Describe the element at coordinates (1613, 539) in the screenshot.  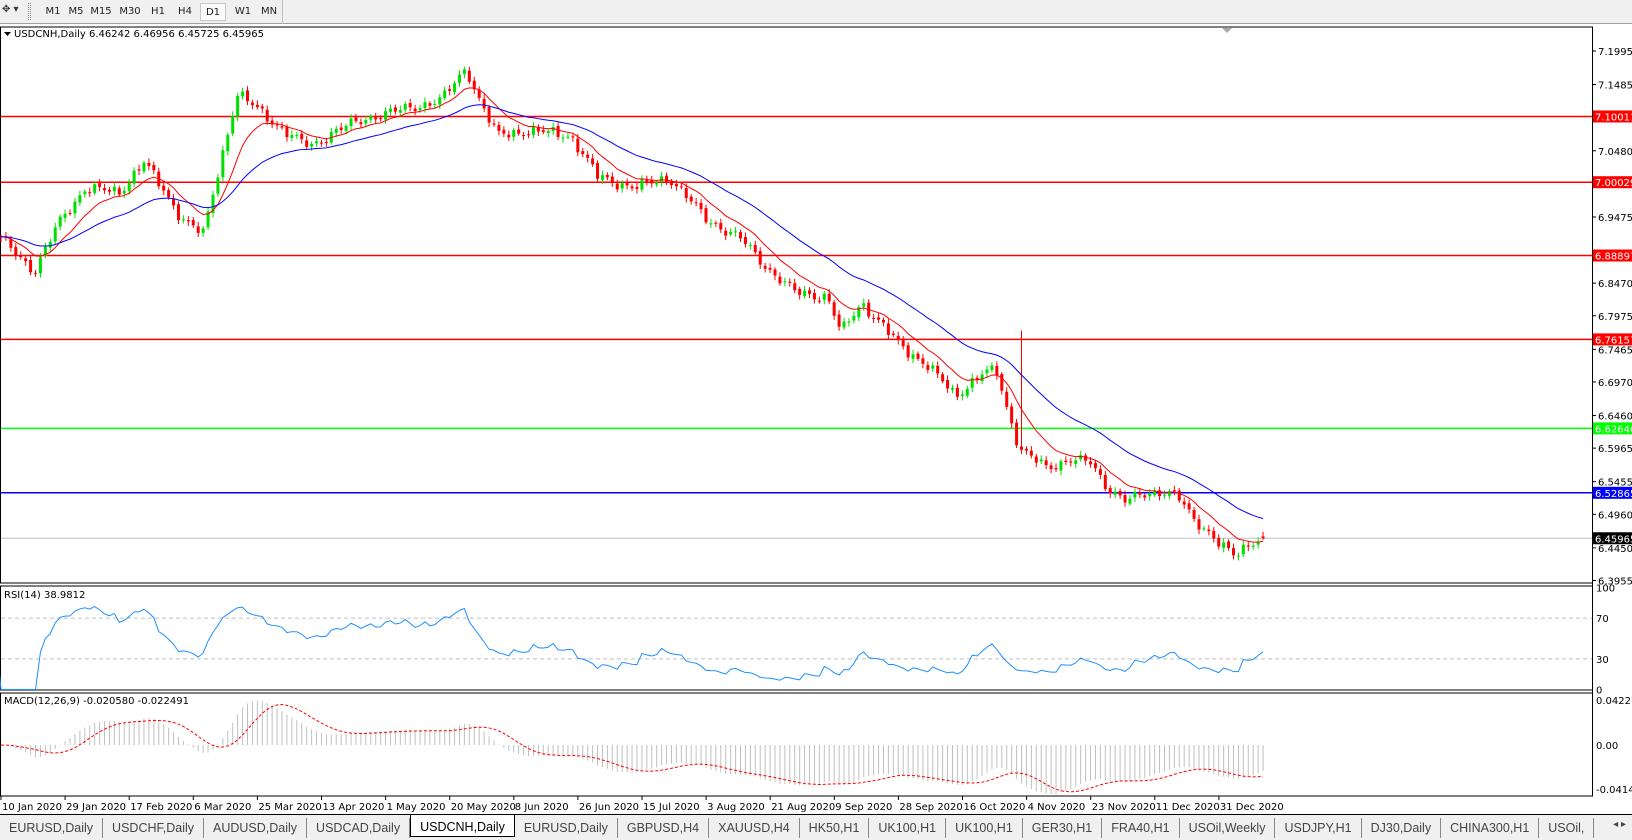
I see `current-price-label: 6.45965` at that location.